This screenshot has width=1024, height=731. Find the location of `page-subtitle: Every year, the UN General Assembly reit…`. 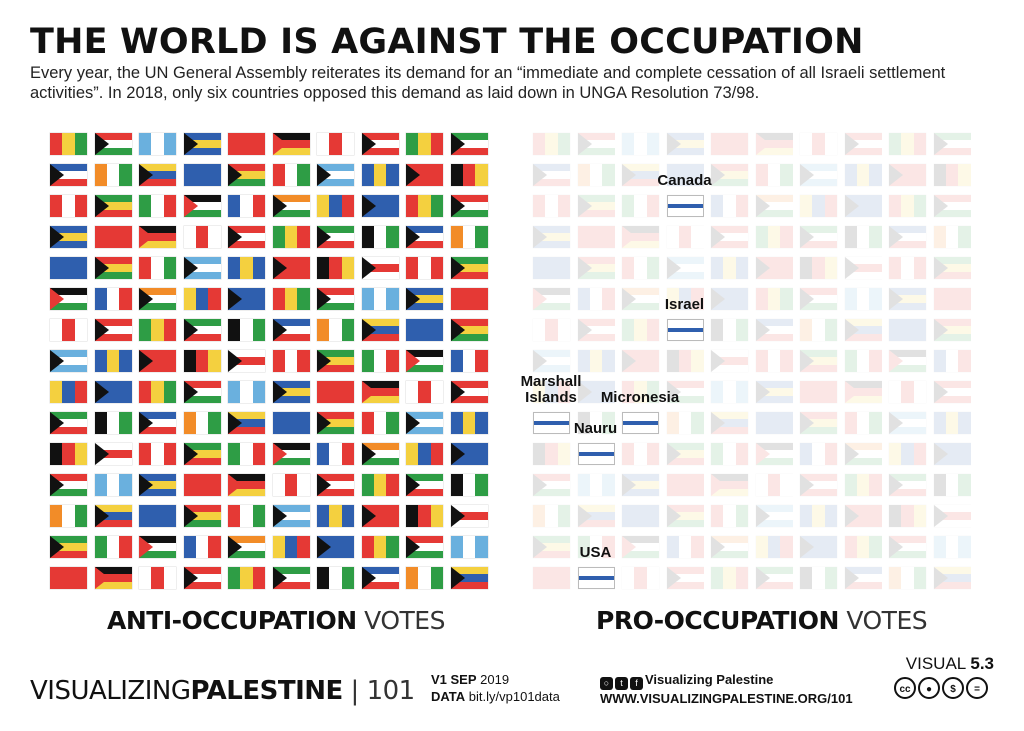

page-subtitle: Every year, the UN General Assembly reit… is located at coordinates (488, 83).